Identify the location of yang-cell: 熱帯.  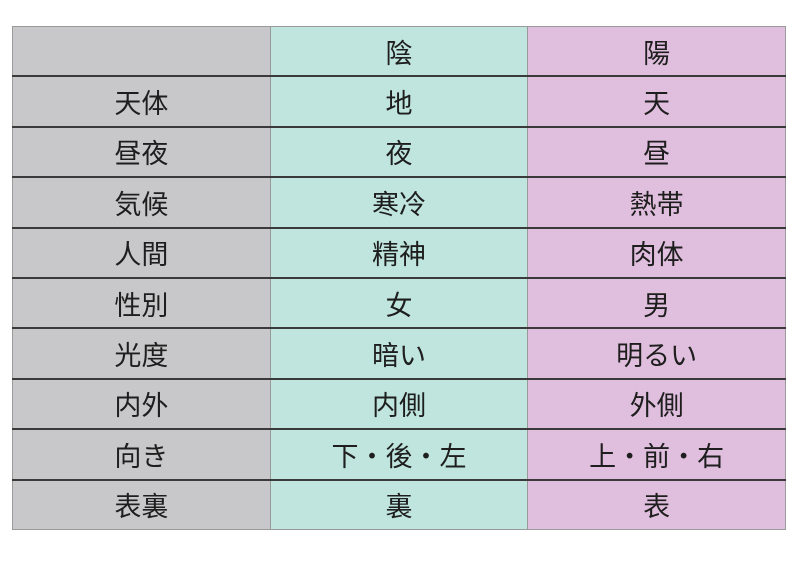
(656, 203).